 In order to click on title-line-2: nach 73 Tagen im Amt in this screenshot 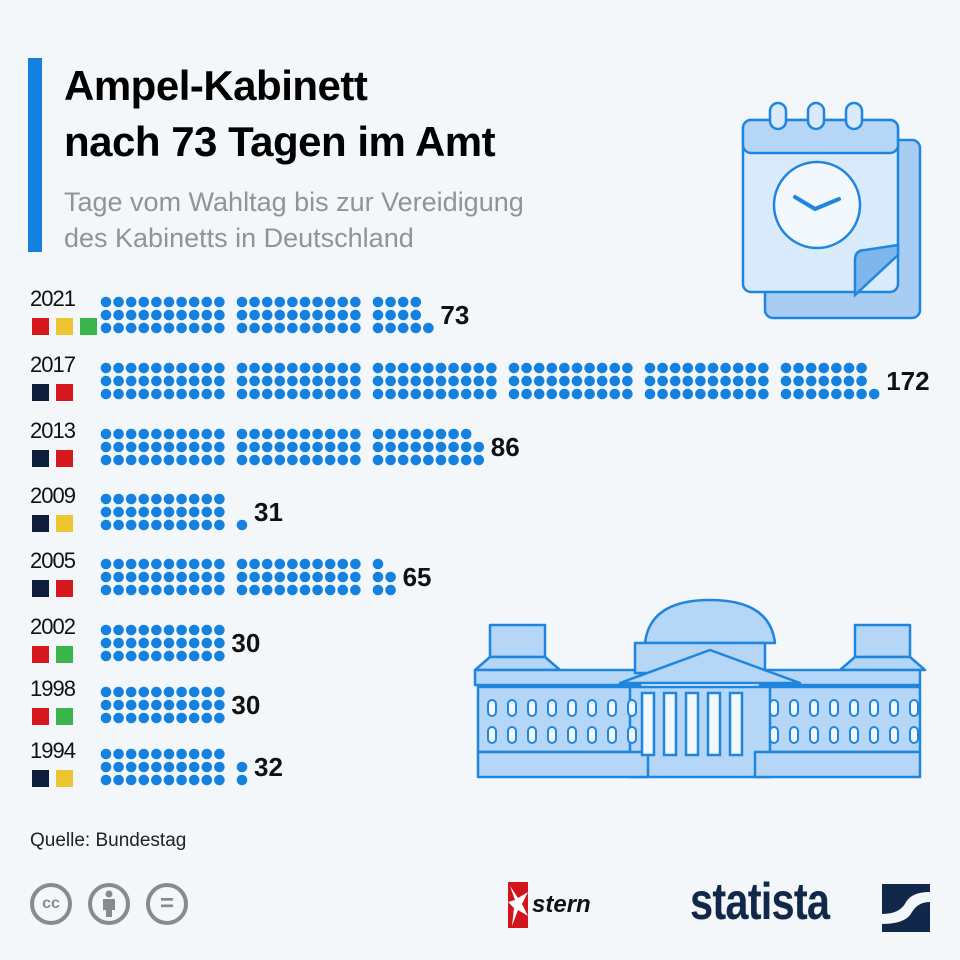, I will do `click(280, 141)`.